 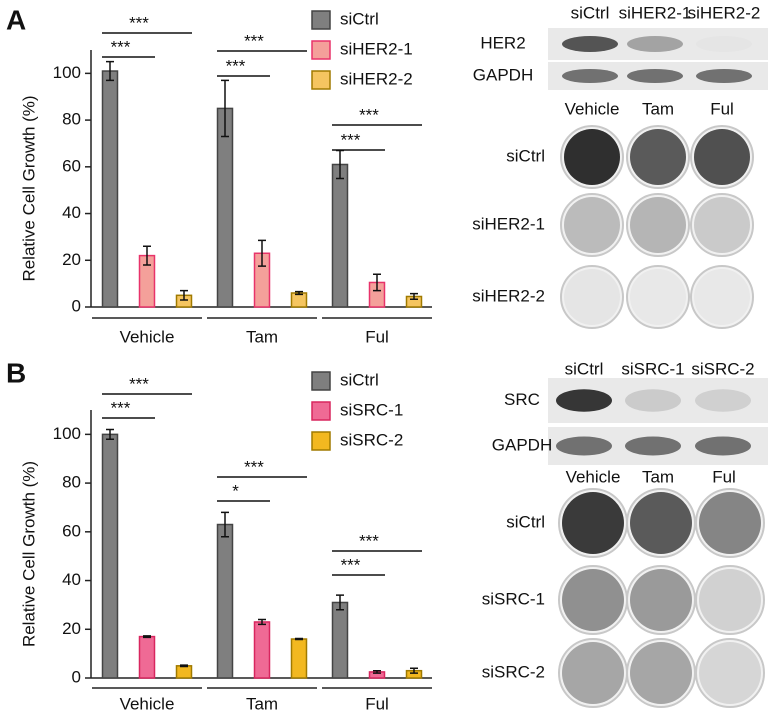 I want to click on panel-label: B, so click(x=16, y=372).